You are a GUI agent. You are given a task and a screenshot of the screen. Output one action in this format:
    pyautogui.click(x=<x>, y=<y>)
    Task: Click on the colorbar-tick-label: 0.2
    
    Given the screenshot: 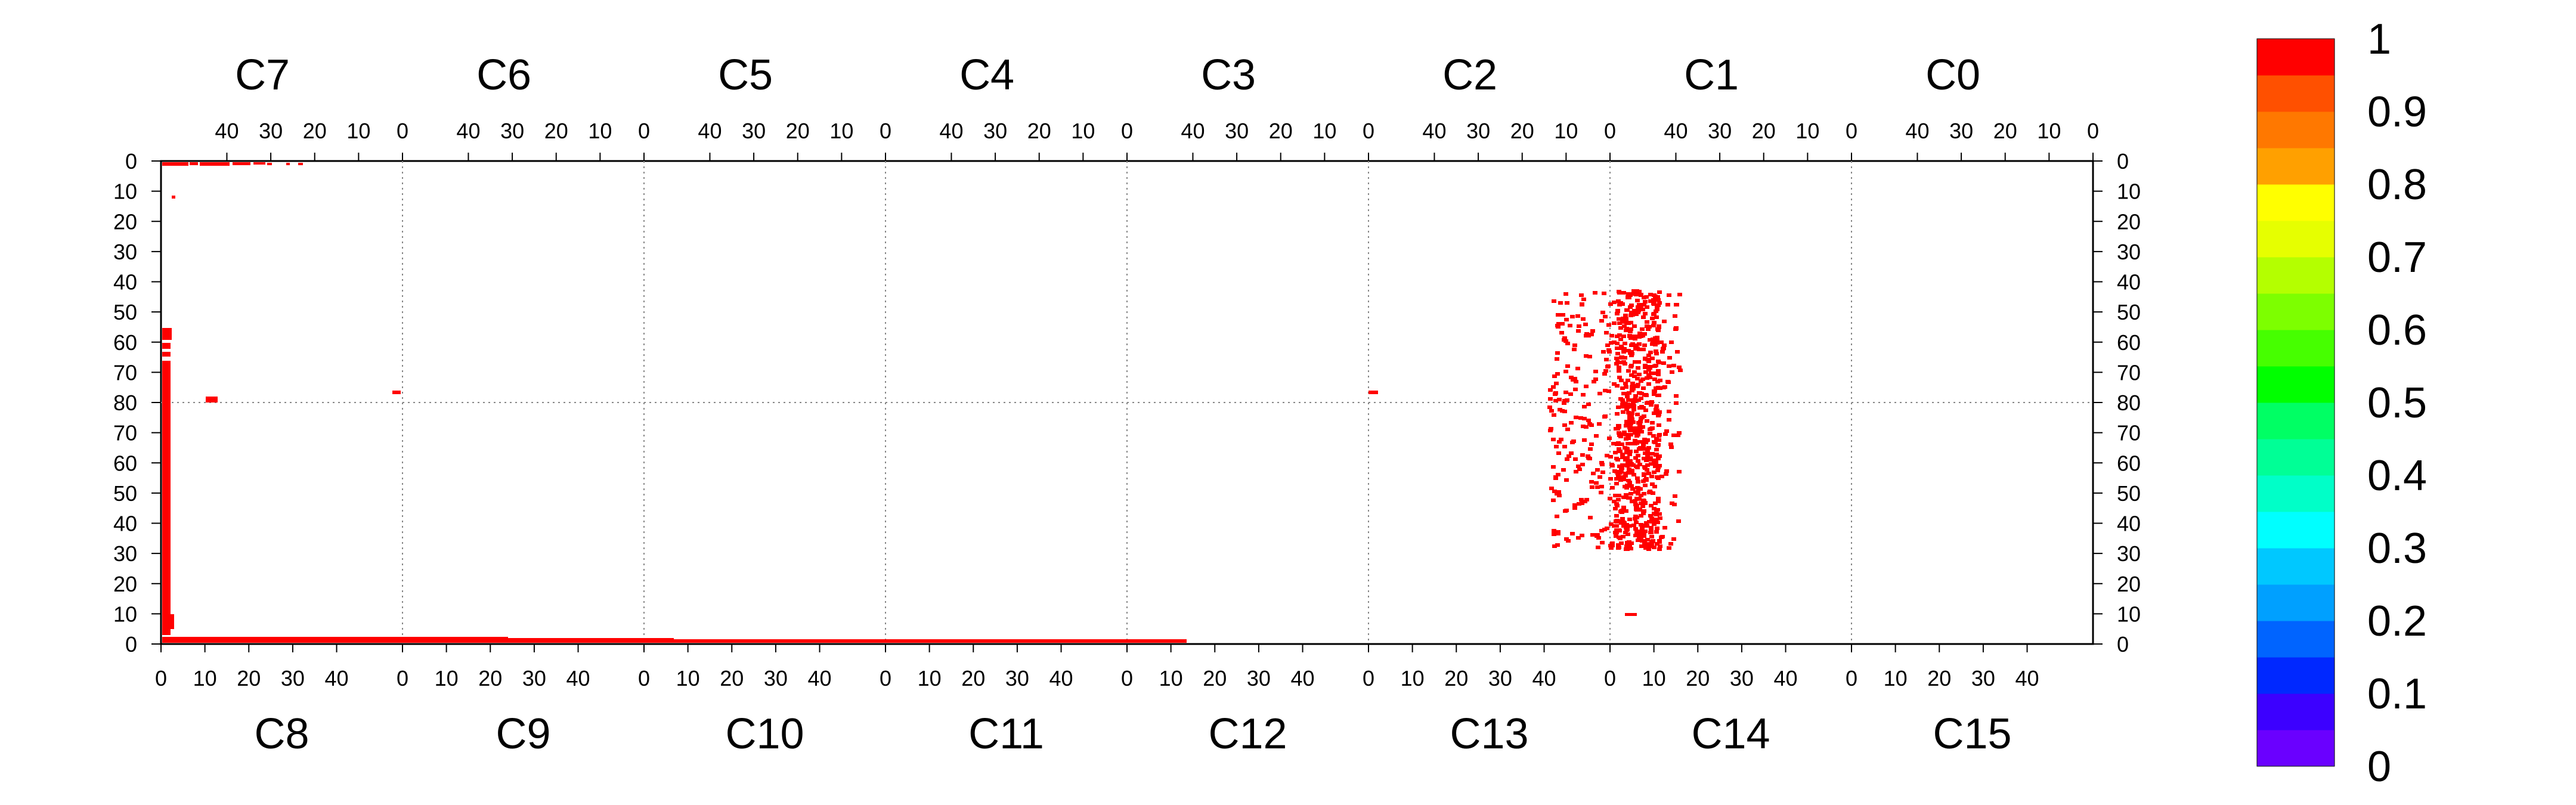 What is the action you would take?
    pyautogui.click(x=2397, y=621)
    